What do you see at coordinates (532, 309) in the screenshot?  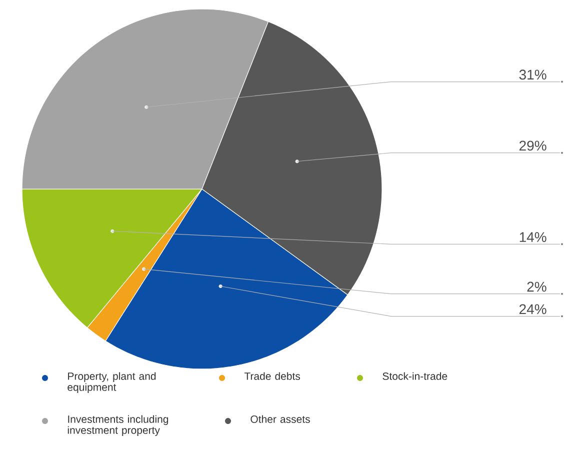 I see `data-label: 24%` at bounding box center [532, 309].